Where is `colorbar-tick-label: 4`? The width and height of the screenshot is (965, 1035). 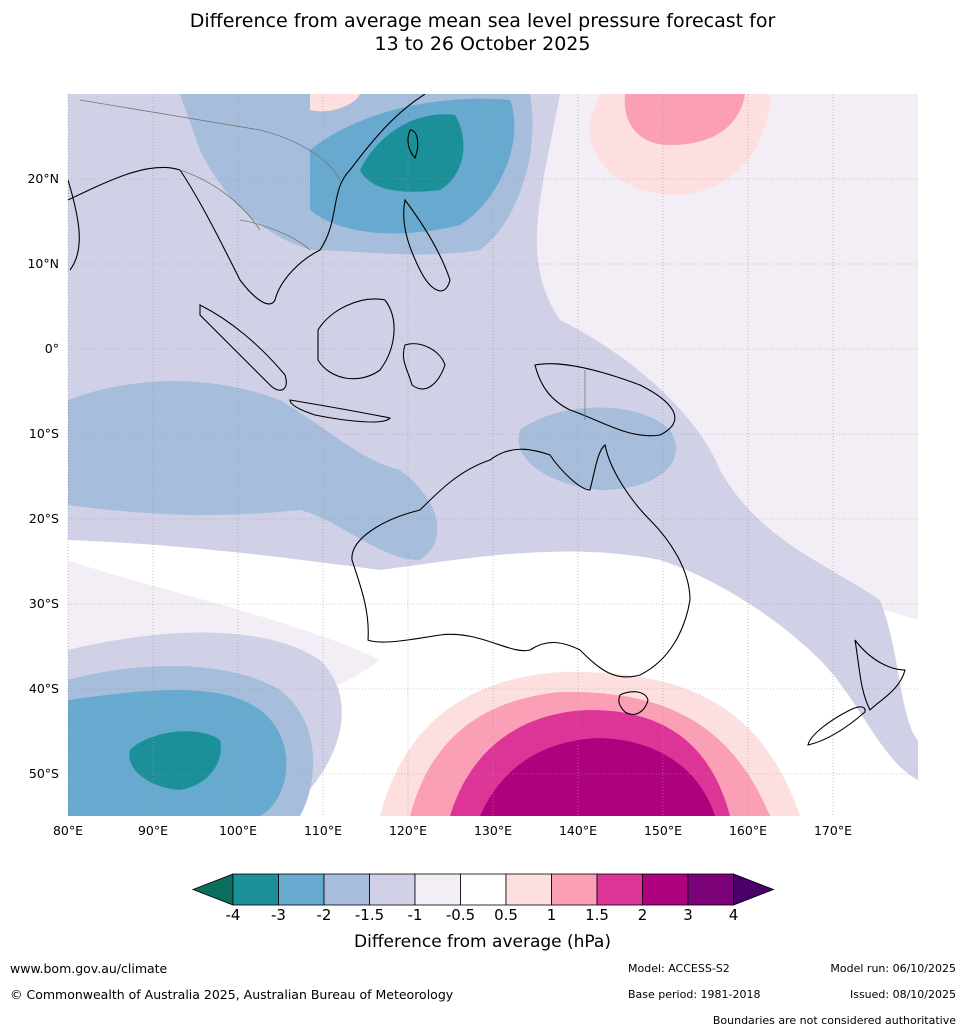 colorbar-tick-label: 4 is located at coordinates (733, 915).